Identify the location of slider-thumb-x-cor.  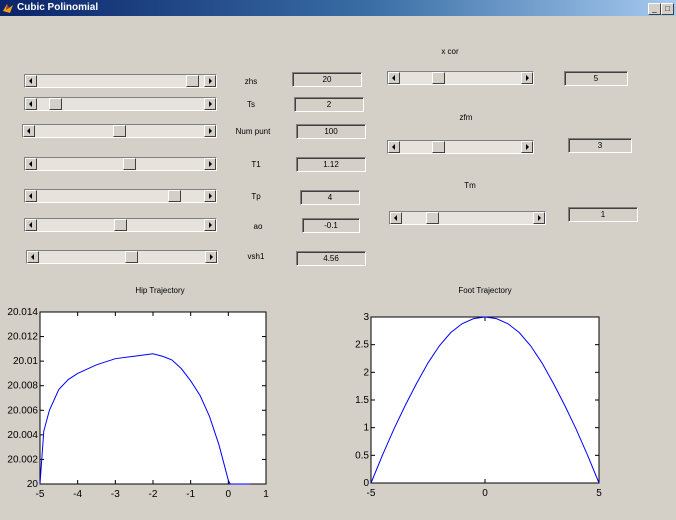
(439, 78).